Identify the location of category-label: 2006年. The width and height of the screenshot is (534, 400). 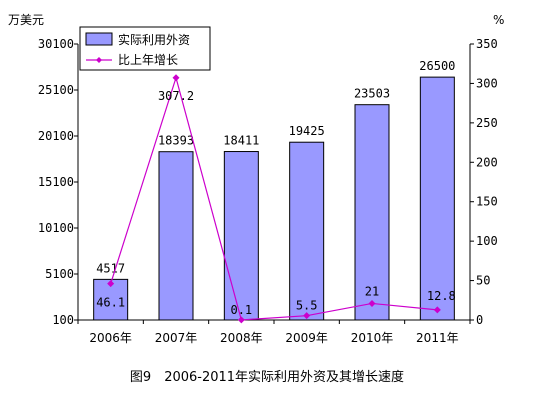
(110, 338).